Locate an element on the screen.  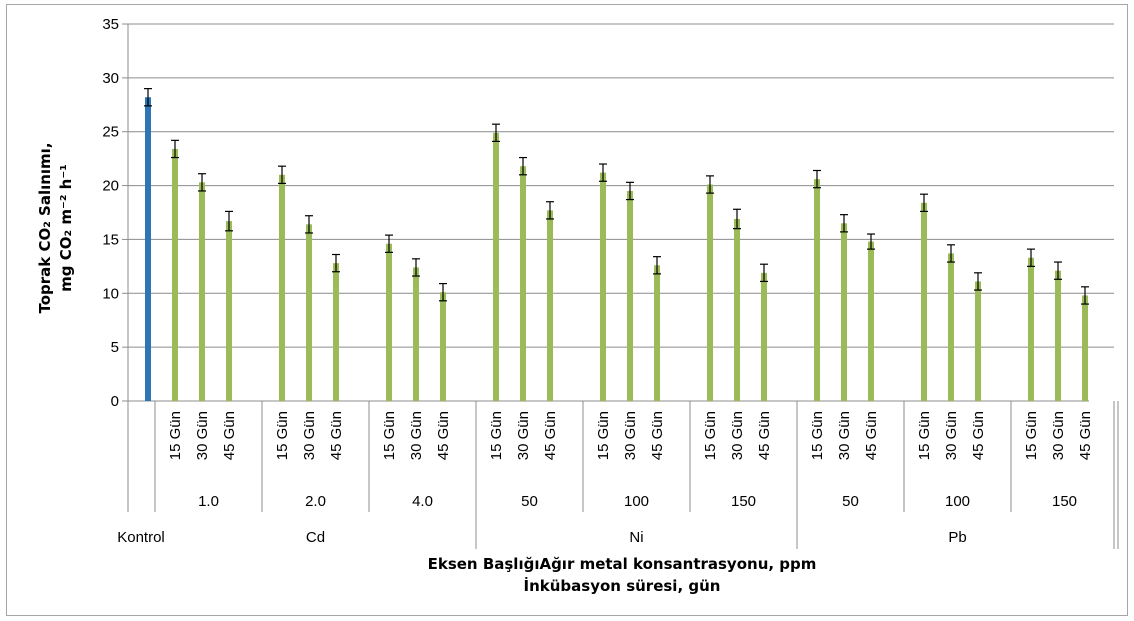
bar-Cd-4.0-3 is located at coordinates (443, 346).